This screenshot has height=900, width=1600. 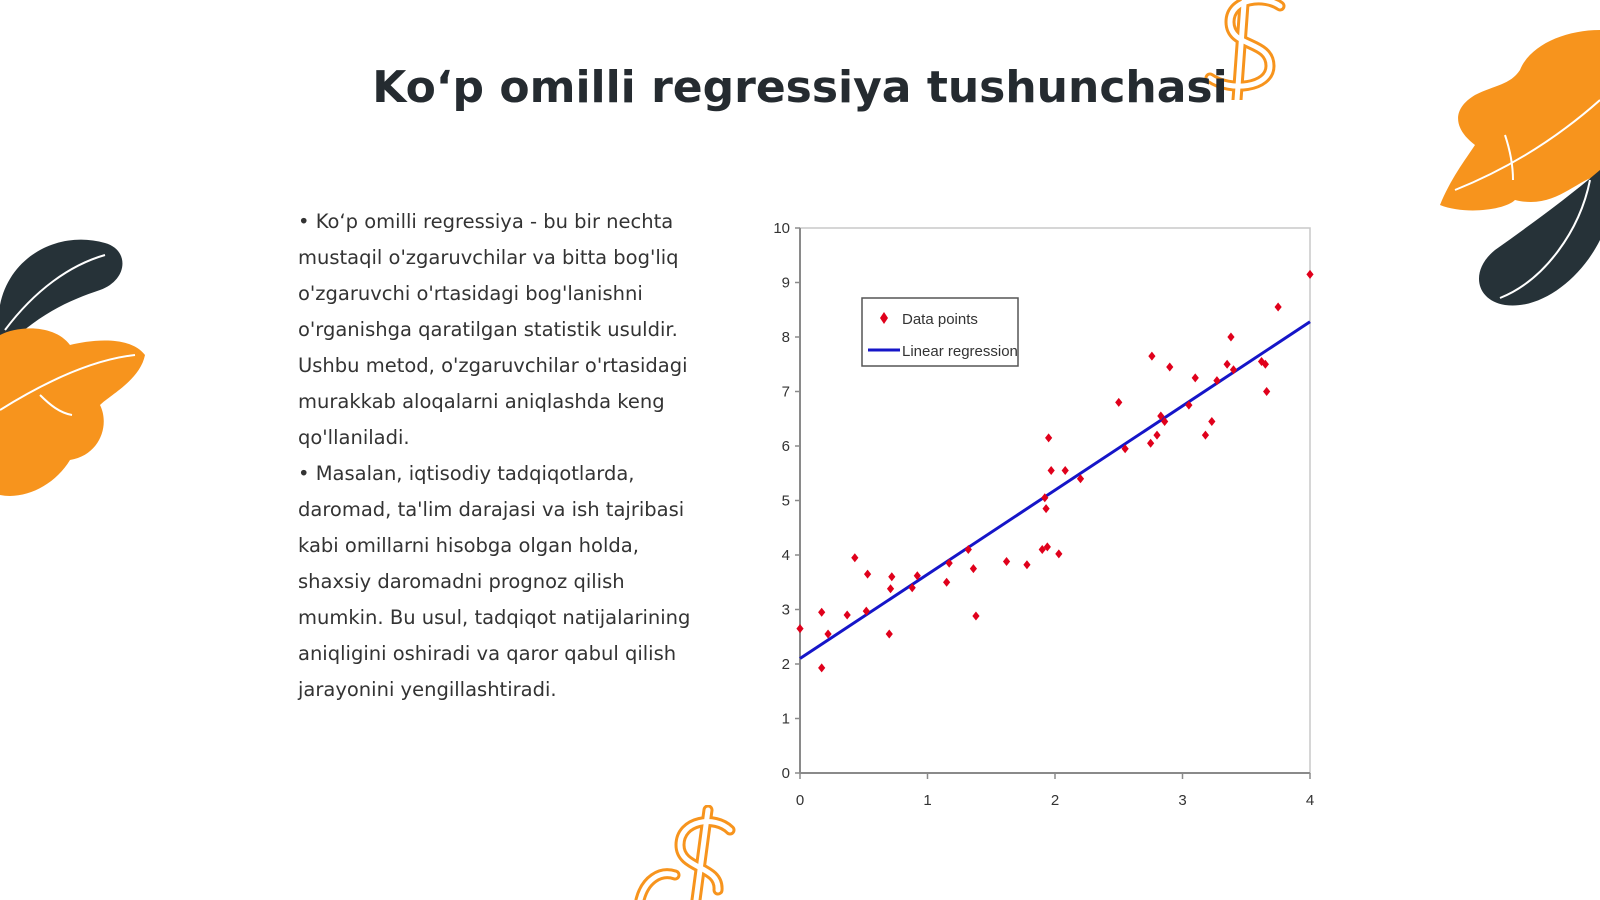 What do you see at coordinates (940, 319) in the screenshot?
I see `legend-label-points: Data points` at bounding box center [940, 319].